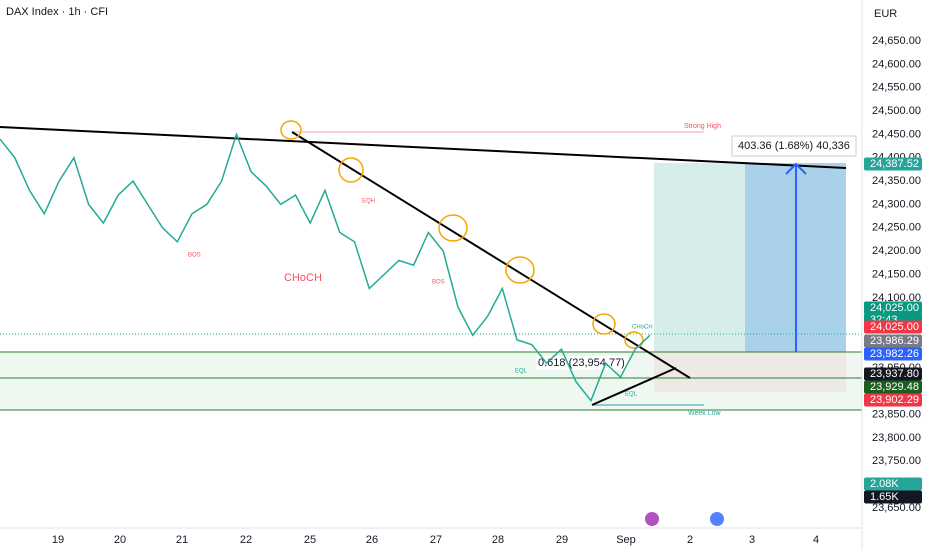 This screenshot has width=932, height=555. I want to click on price-tick: 24,250.00, so click(896, 228).